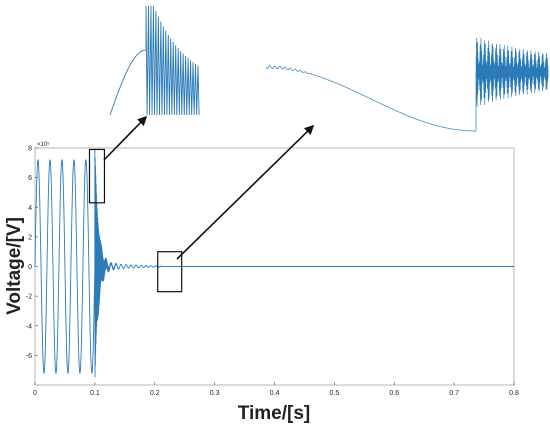  What do you see at coordinates (30, 178) in the screenshot?
I see `y-tick-label: 6` at bounding box center [30, 178].